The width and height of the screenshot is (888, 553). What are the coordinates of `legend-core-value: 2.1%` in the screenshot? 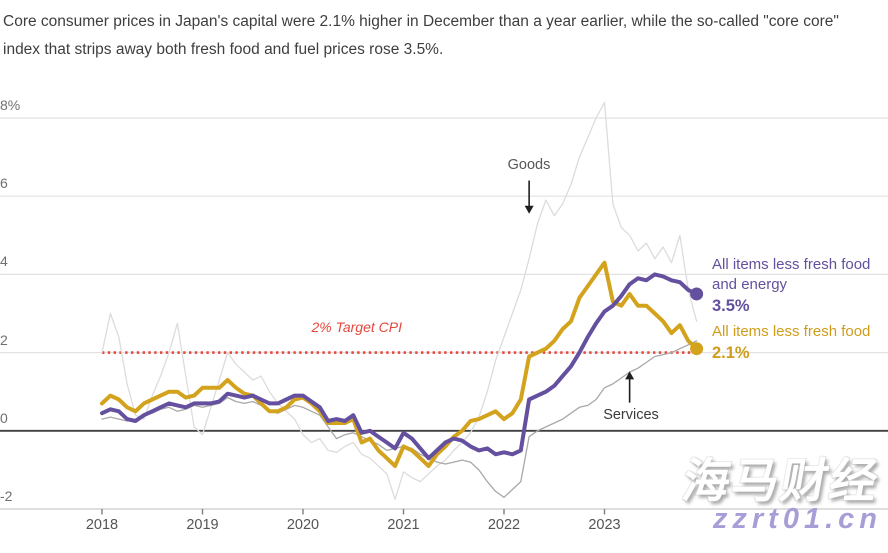 It's located at (731, 353).